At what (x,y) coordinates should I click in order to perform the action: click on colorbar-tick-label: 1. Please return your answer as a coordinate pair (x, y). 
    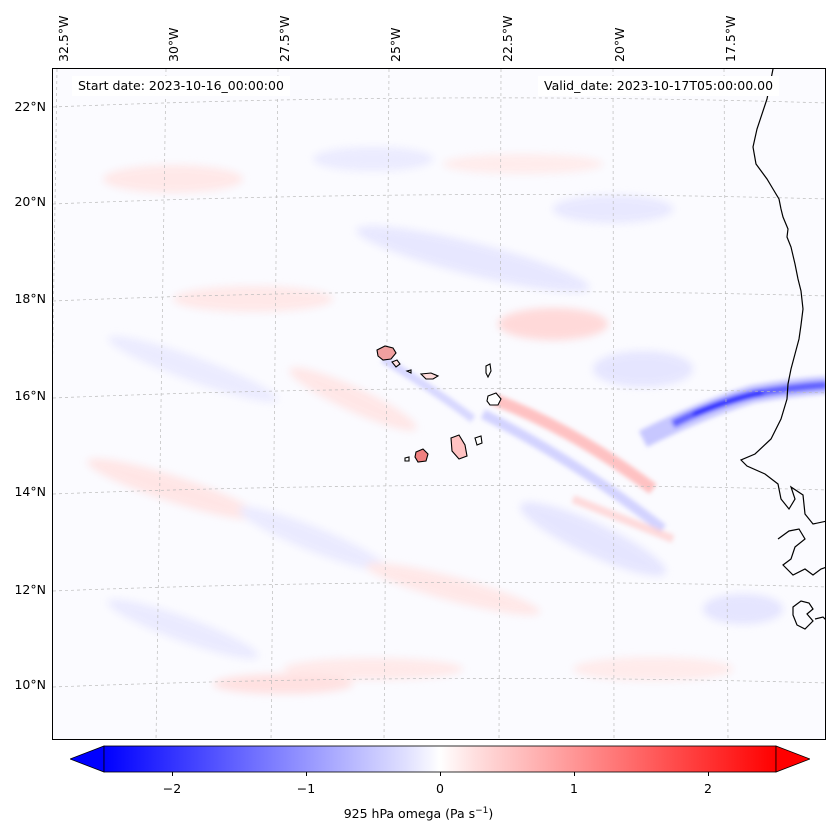
    Looking at the image, I should click on (574, 788).